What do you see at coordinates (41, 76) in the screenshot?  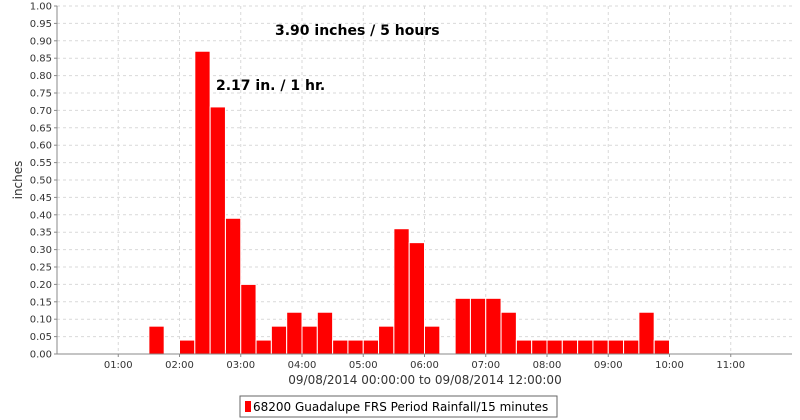 I see `y-tick-label: 0.80` at bounding box center [41, 76].